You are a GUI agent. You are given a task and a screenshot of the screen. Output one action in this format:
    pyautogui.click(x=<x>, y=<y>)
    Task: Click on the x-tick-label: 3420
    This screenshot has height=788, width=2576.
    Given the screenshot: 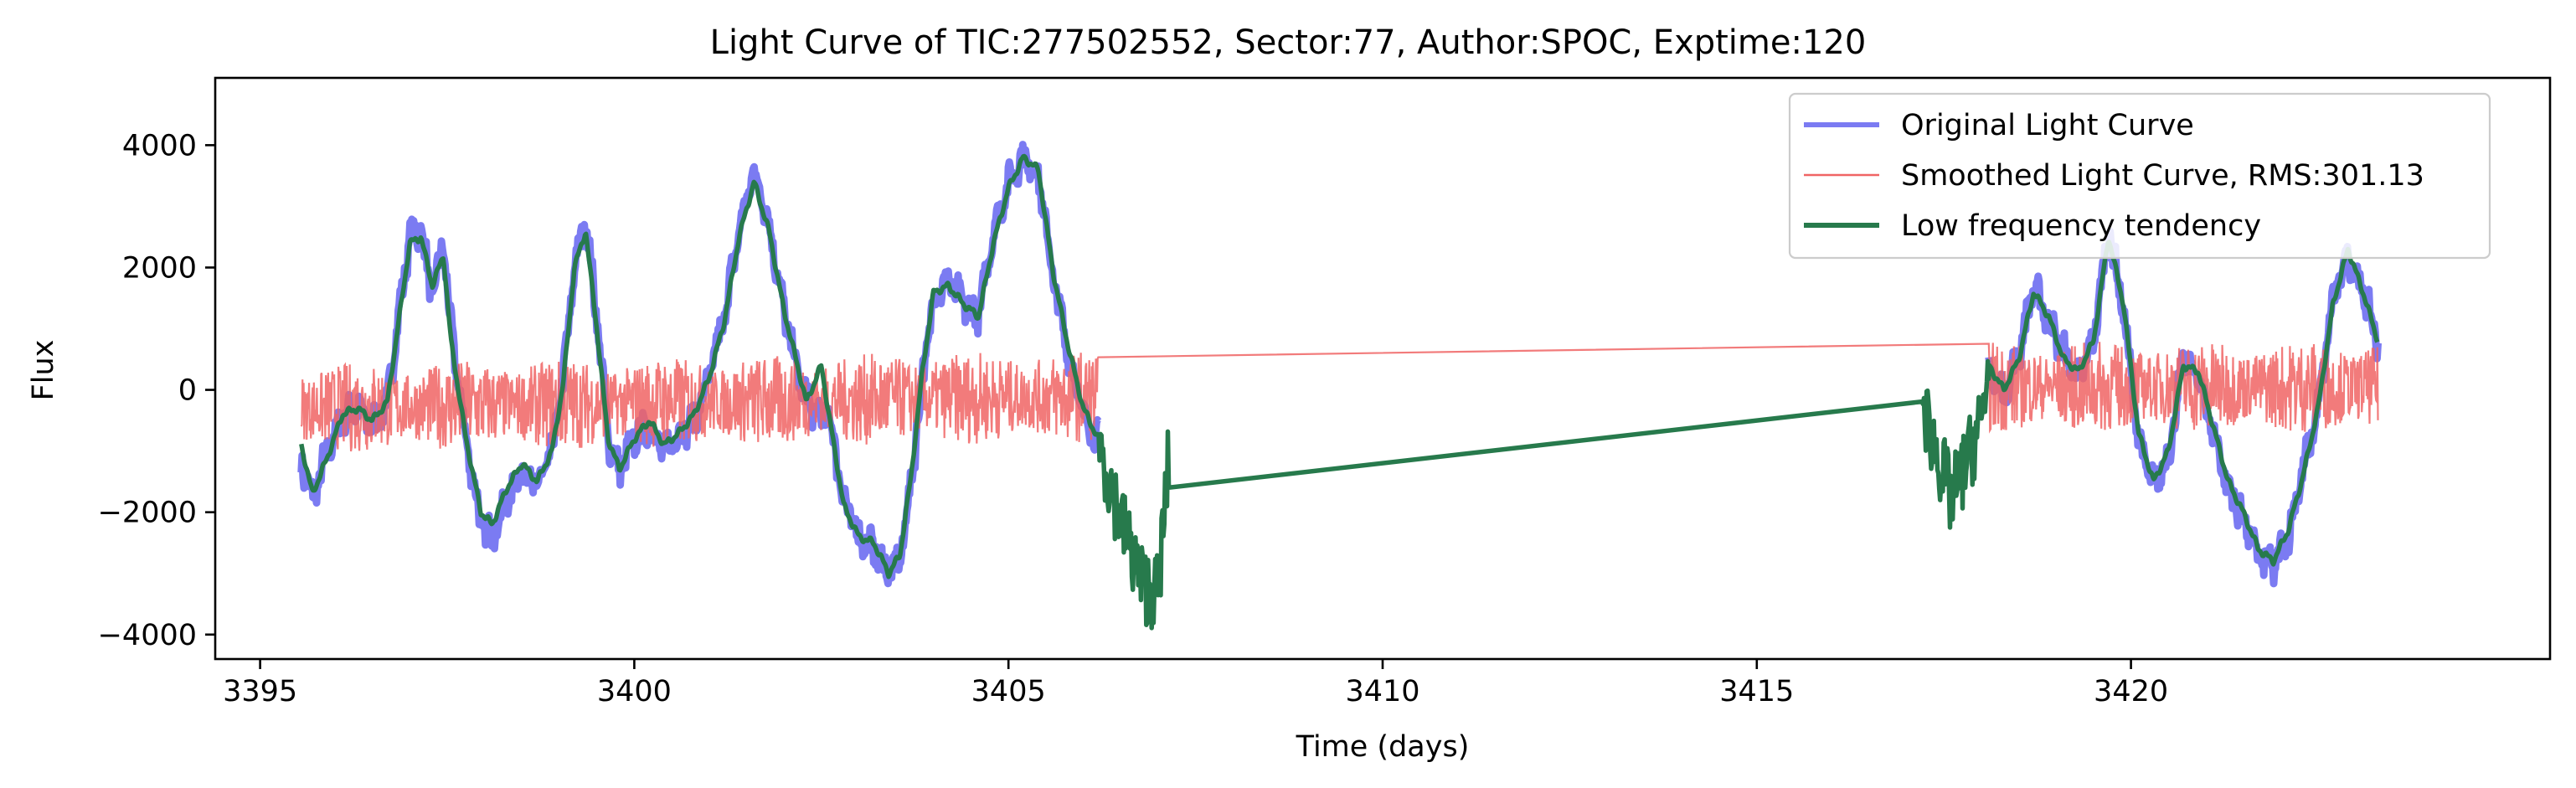 What is the action you would take?
    pyautogui.click(x=2131, y=691)
    